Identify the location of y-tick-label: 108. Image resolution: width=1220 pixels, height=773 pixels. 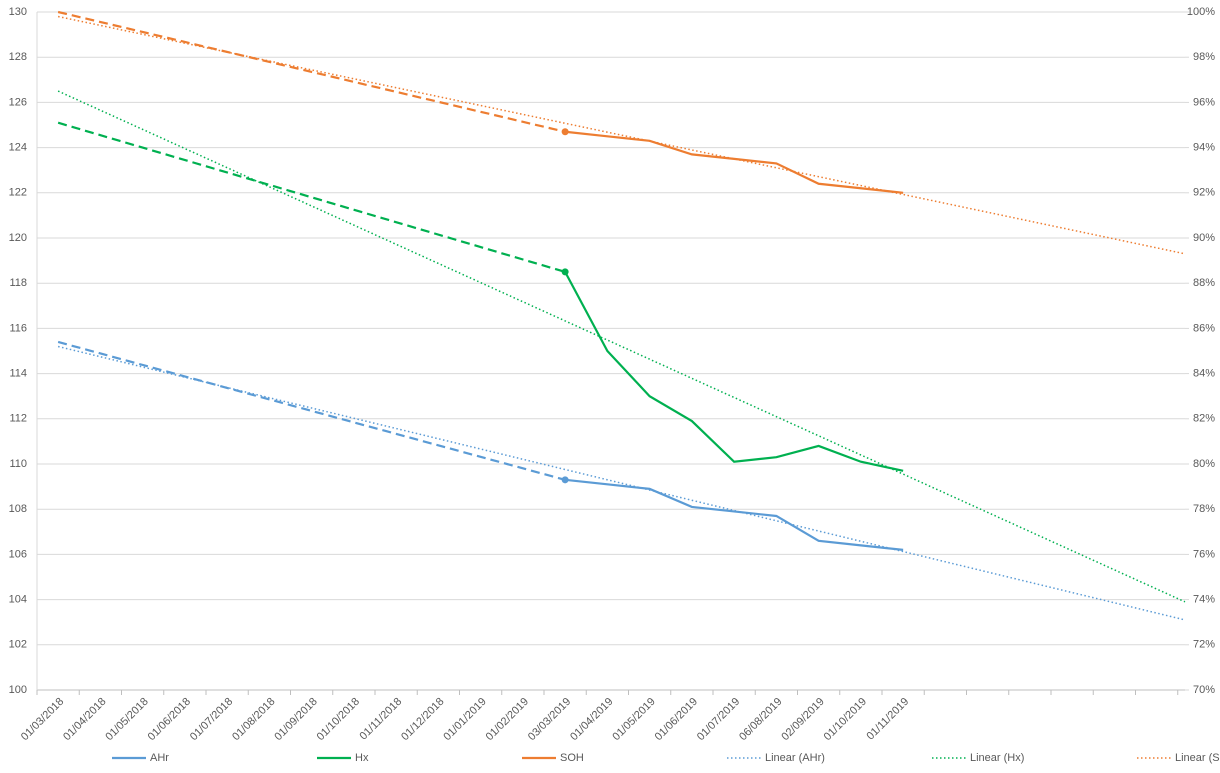
(18, 509).